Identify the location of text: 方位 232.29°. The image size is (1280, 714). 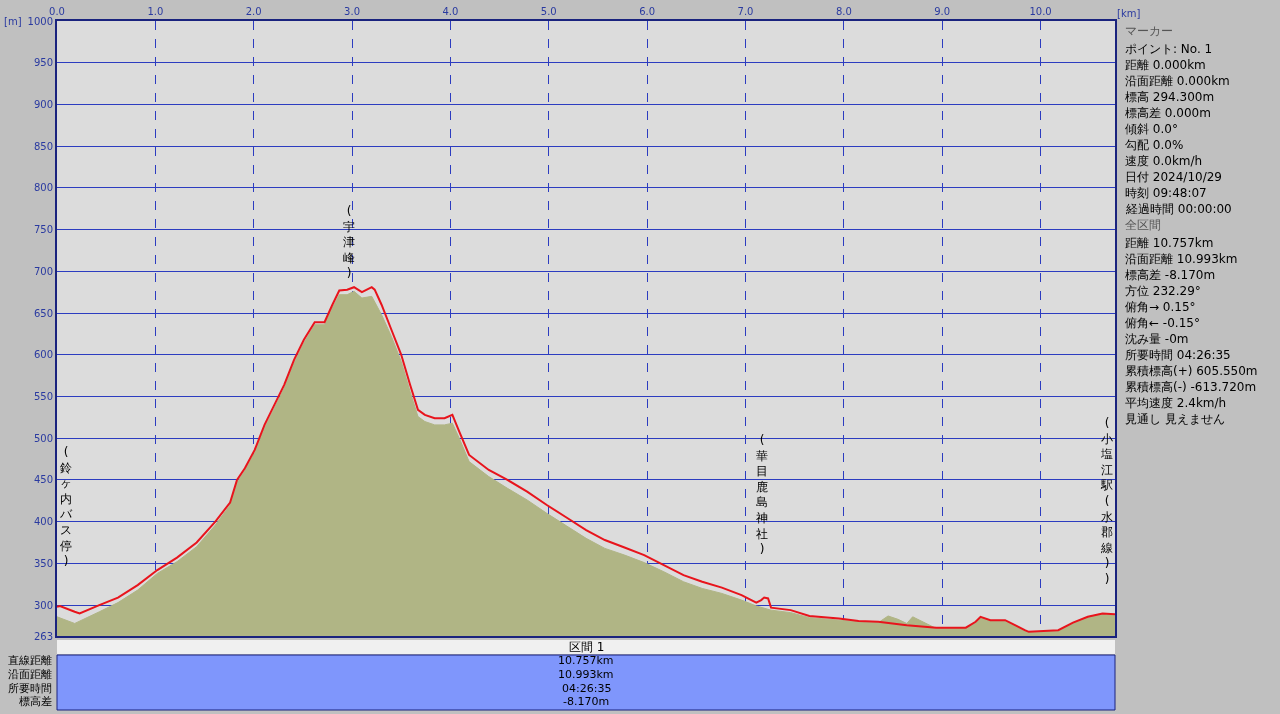
(1163, 291).